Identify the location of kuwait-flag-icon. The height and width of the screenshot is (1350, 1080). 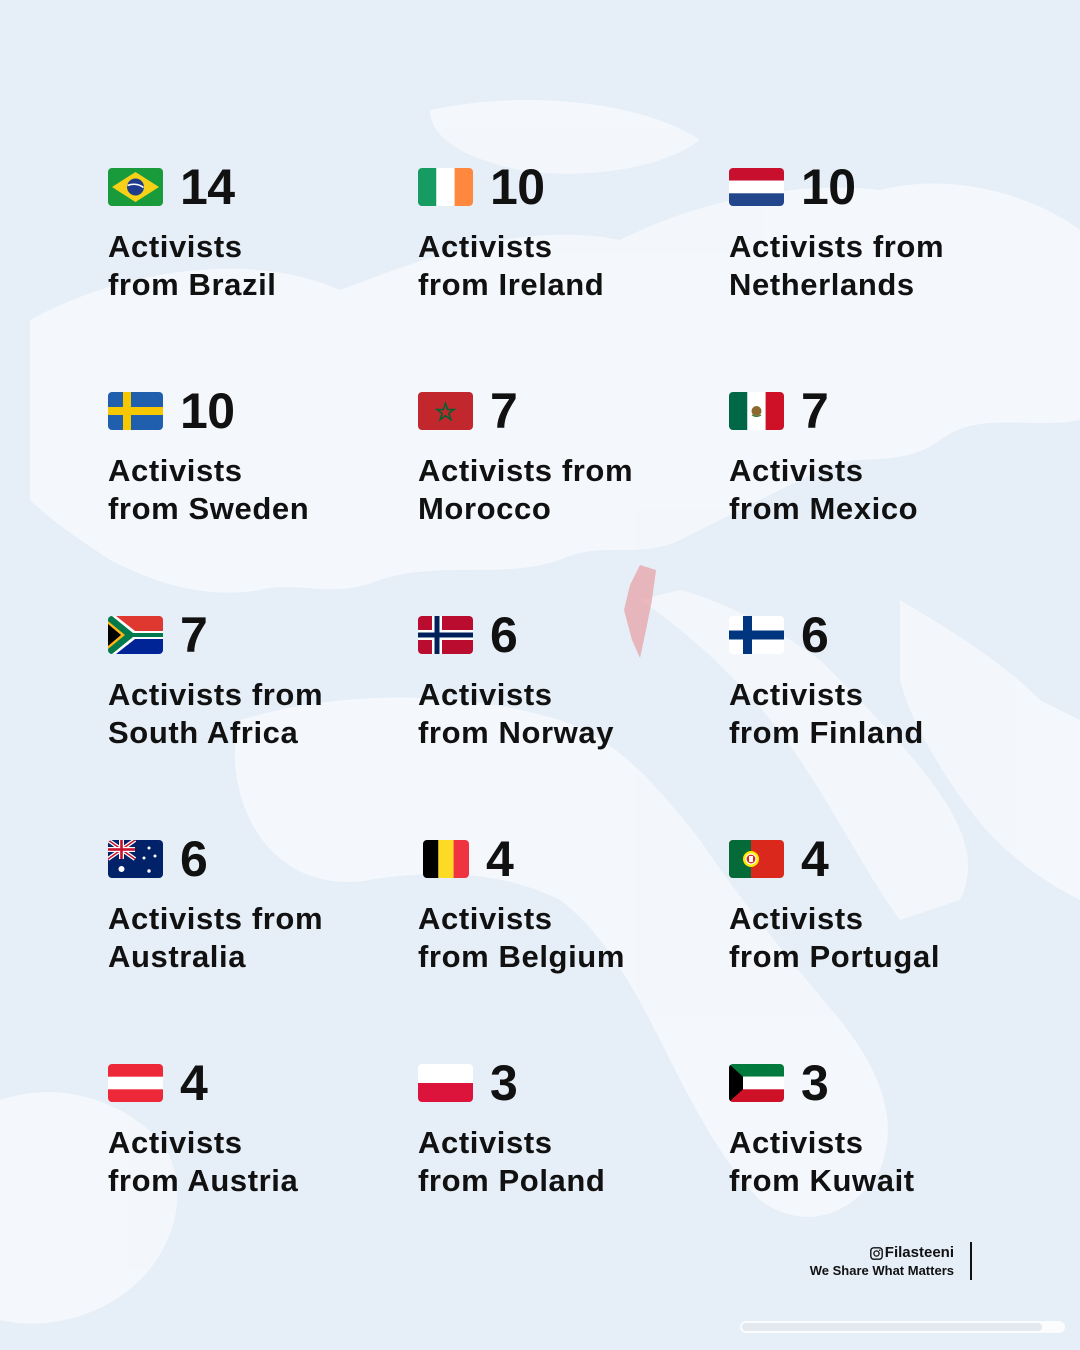
(756, 1083).